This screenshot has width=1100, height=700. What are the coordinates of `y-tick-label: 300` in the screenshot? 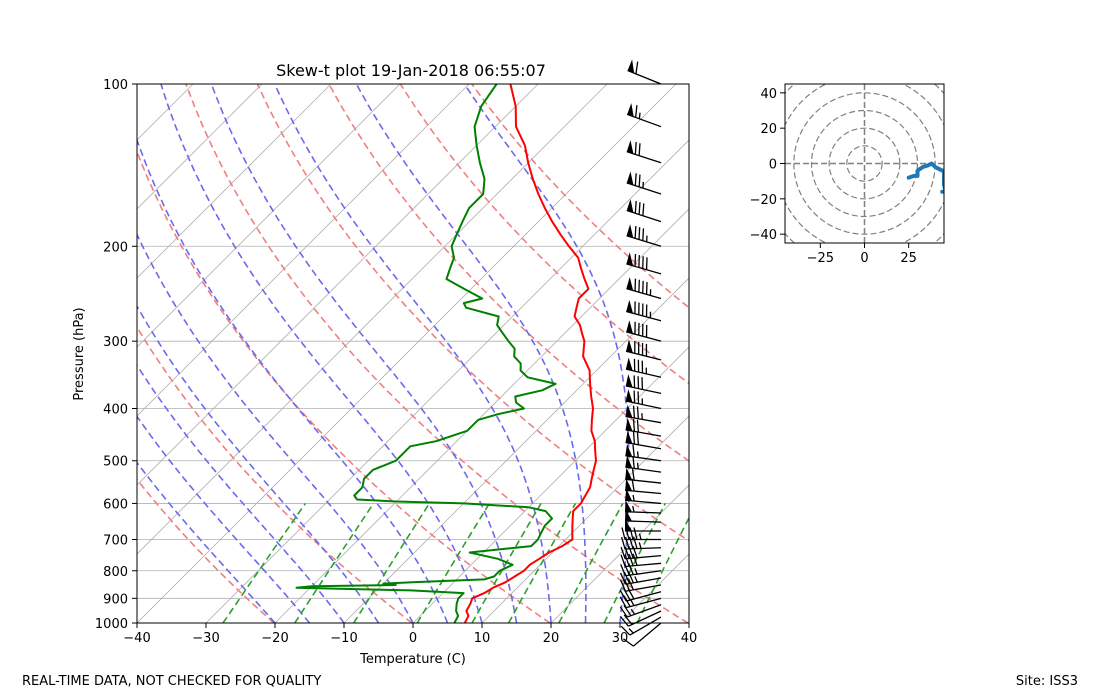 It's located at (115, 342).